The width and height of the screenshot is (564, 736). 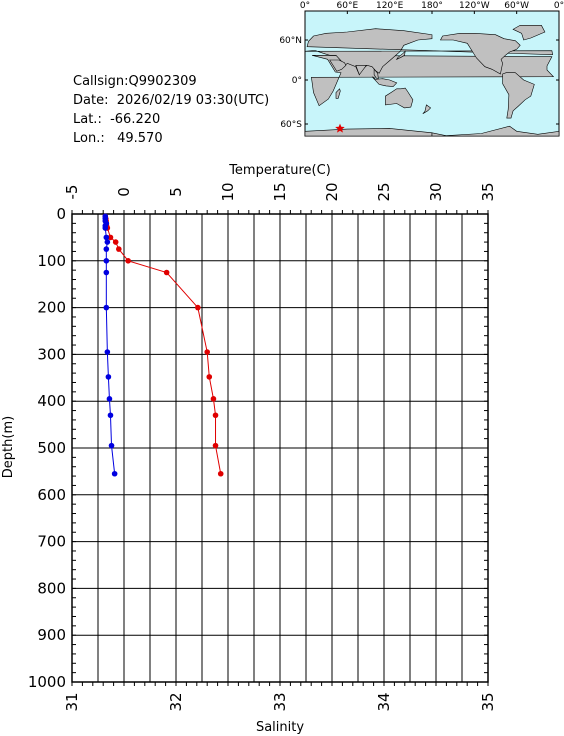 I want to click on map-longitude-label: 60°W, so click(x=516, y=6).